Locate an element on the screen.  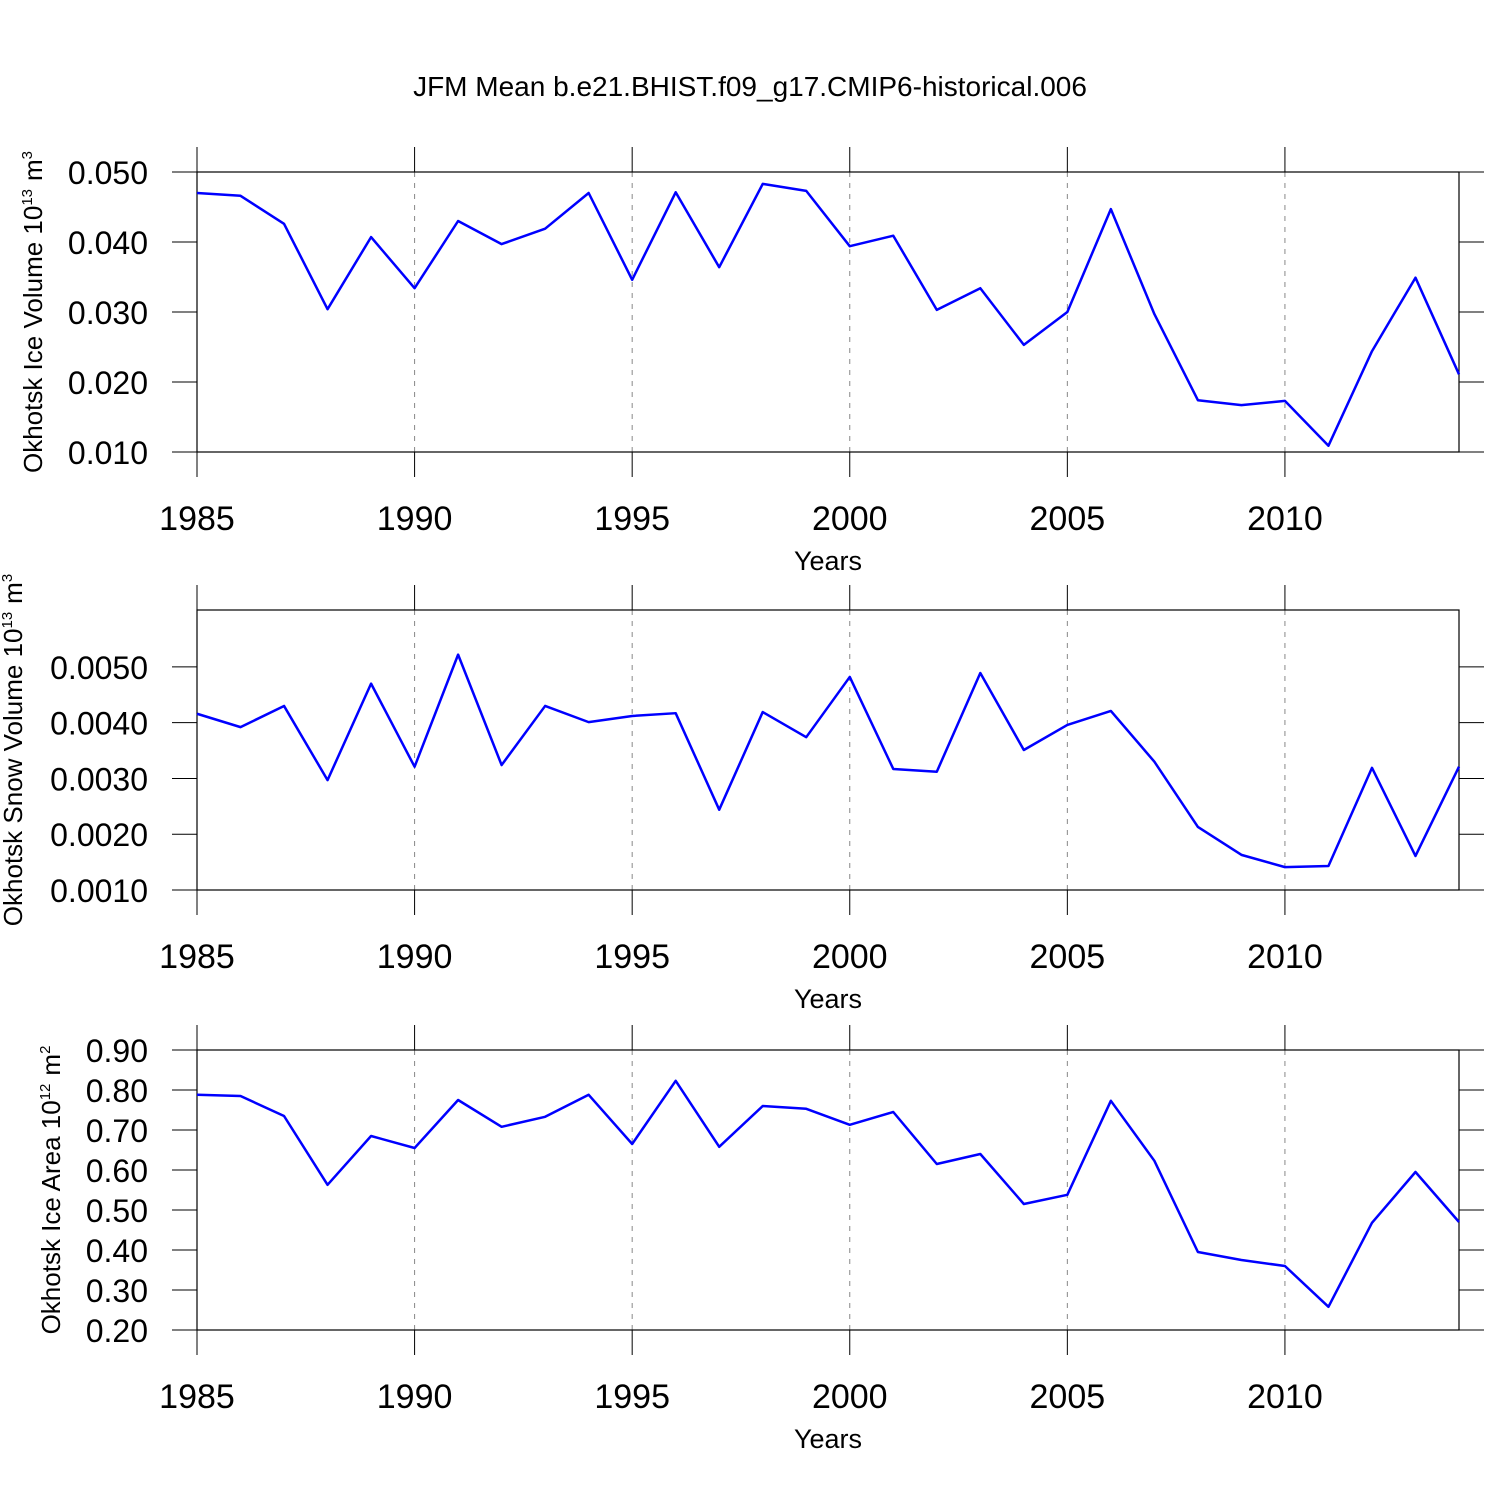
y-axis-label-part: 2 is located at coordinates (45, 1050).